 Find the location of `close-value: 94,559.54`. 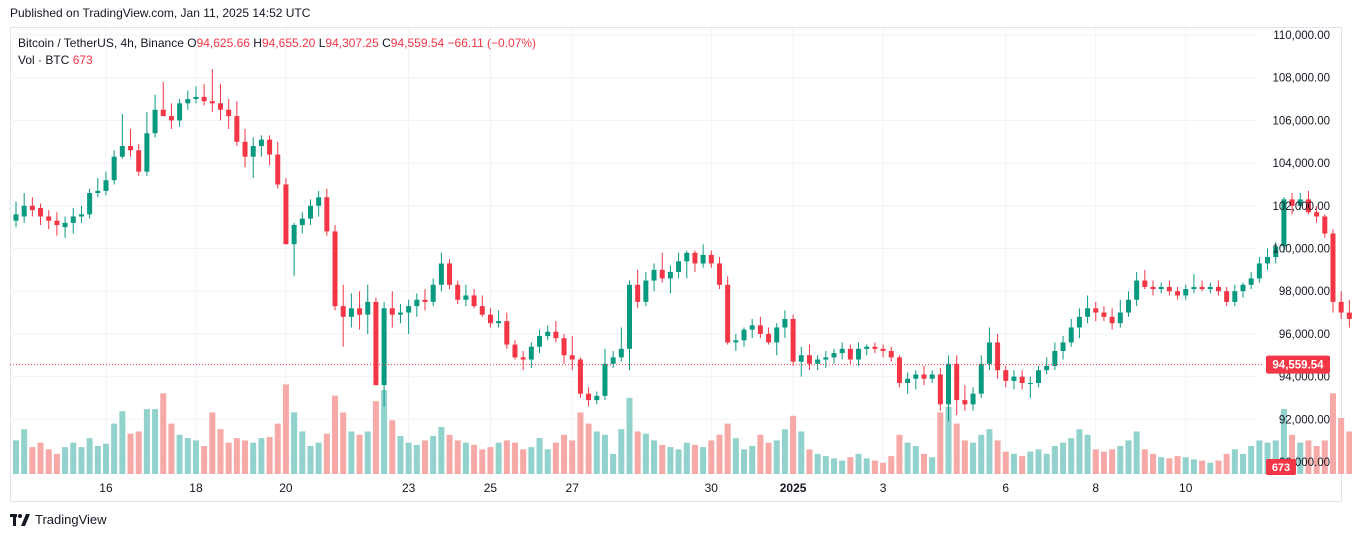

close-value: 94,559.54 is located at coordinates (417, 43).